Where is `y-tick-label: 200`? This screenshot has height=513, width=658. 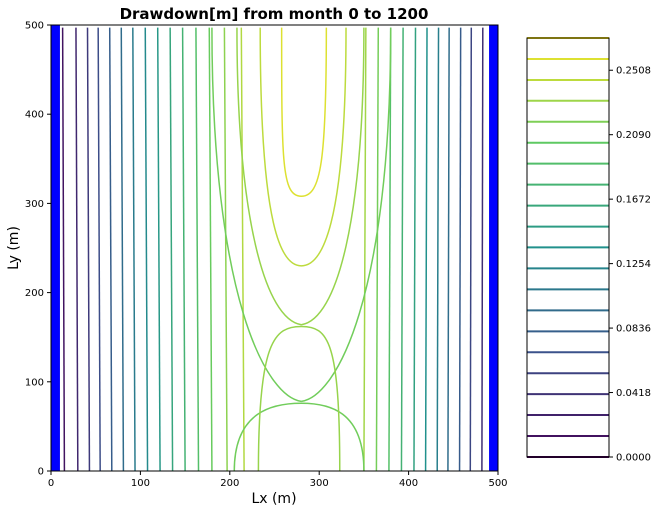 y-tick-label: 200 is located at coordinates (34, 293).